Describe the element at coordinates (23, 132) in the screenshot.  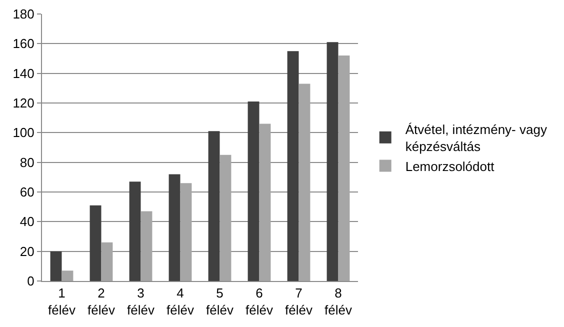
I see `y-tick-label: 100` at that location.